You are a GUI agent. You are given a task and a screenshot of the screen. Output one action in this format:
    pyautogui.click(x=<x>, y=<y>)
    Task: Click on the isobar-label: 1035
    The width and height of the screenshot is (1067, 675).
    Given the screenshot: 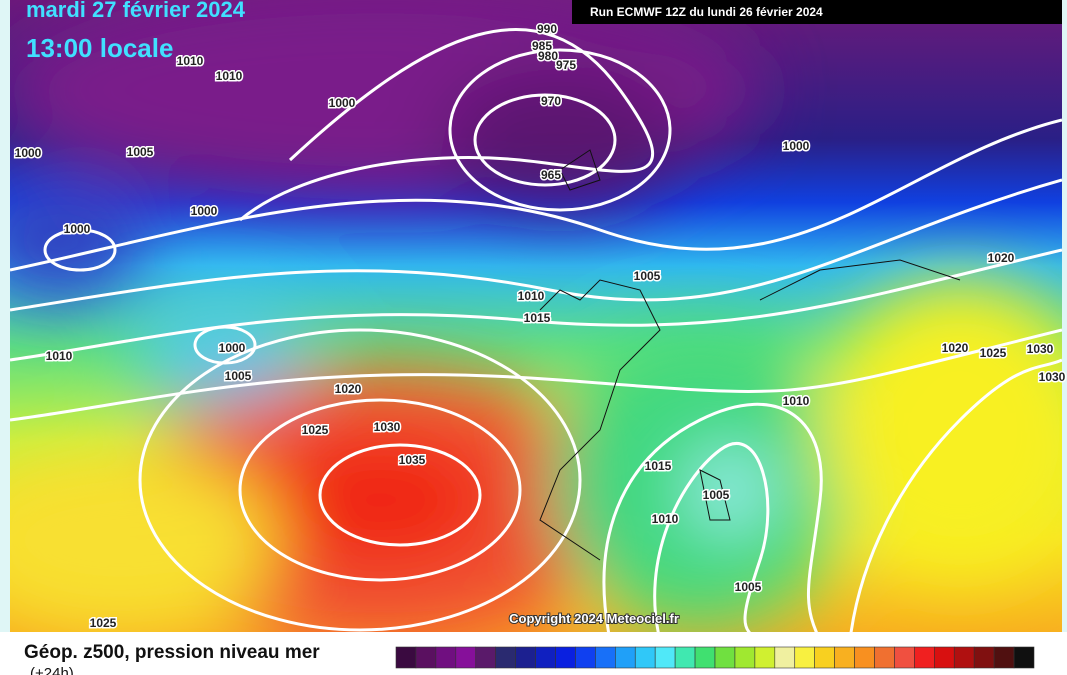 What is the action you would take?
    pyautogui.click(x=412, y=460)
    